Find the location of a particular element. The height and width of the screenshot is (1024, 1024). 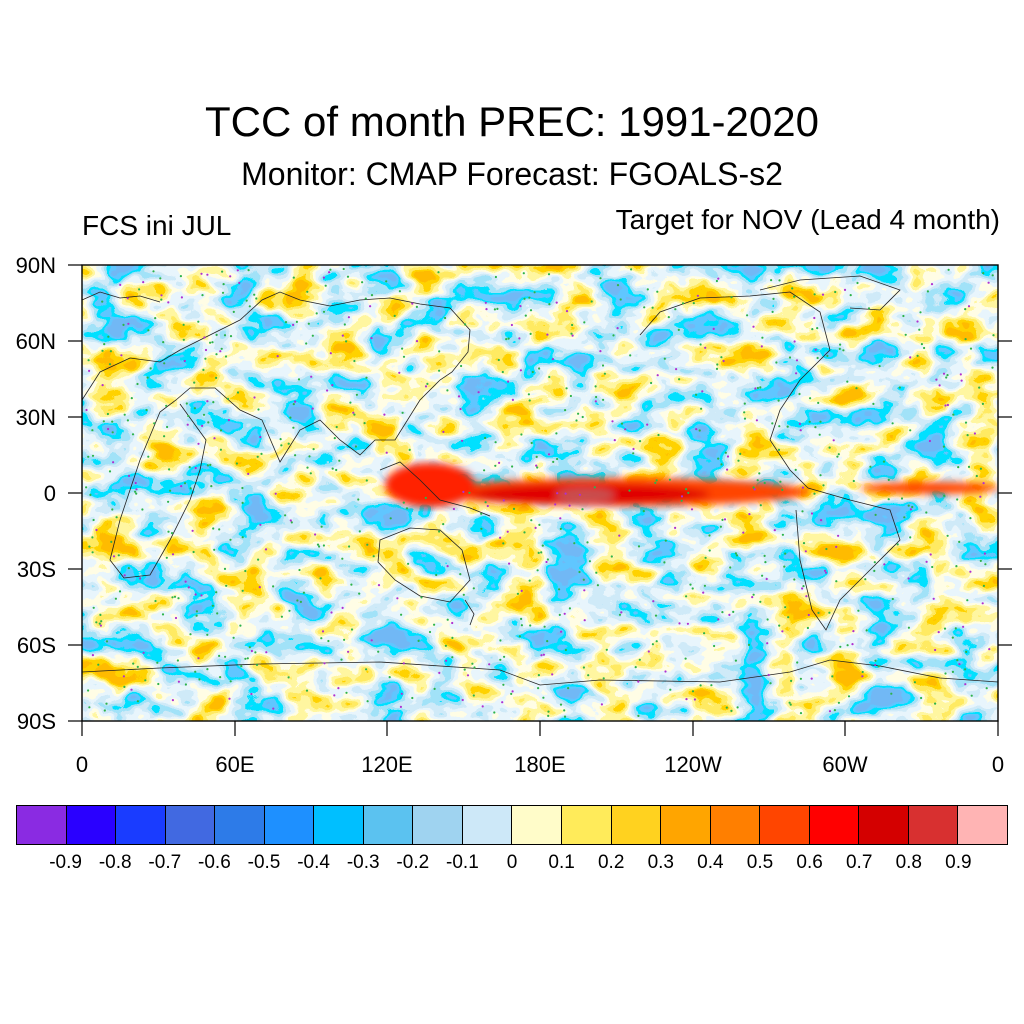

colorbar-label: 0.5 is located at coordinates (760, 862).